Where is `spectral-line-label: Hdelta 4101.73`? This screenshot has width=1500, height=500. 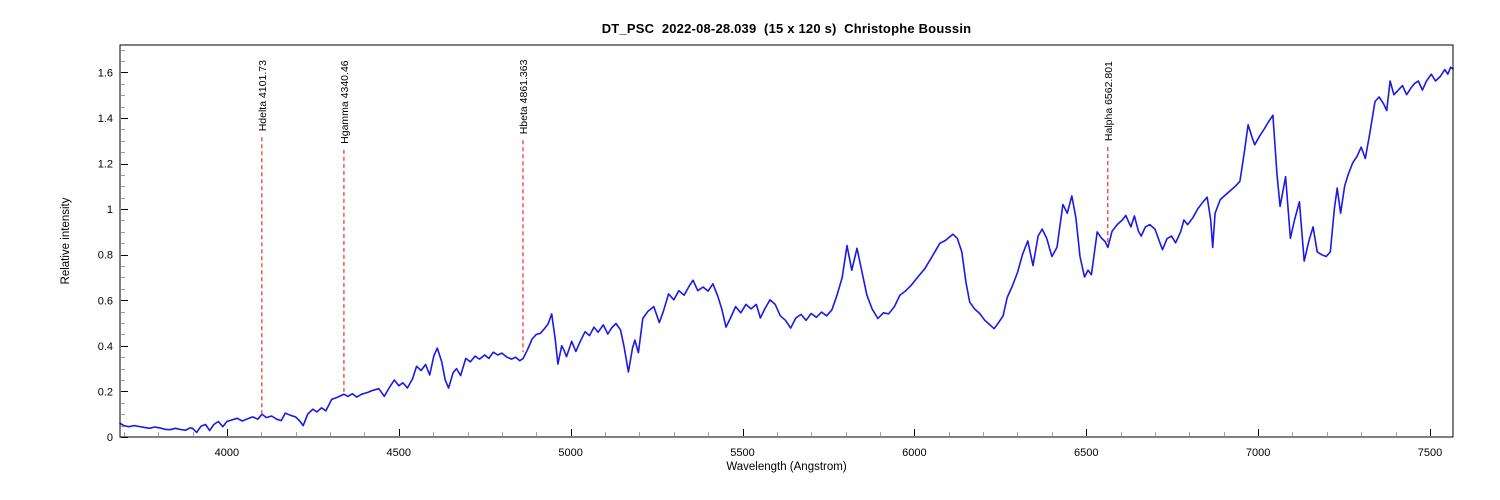 spectral-line-label: Hdelta 4101.73 is located at coordinates (263, 95).